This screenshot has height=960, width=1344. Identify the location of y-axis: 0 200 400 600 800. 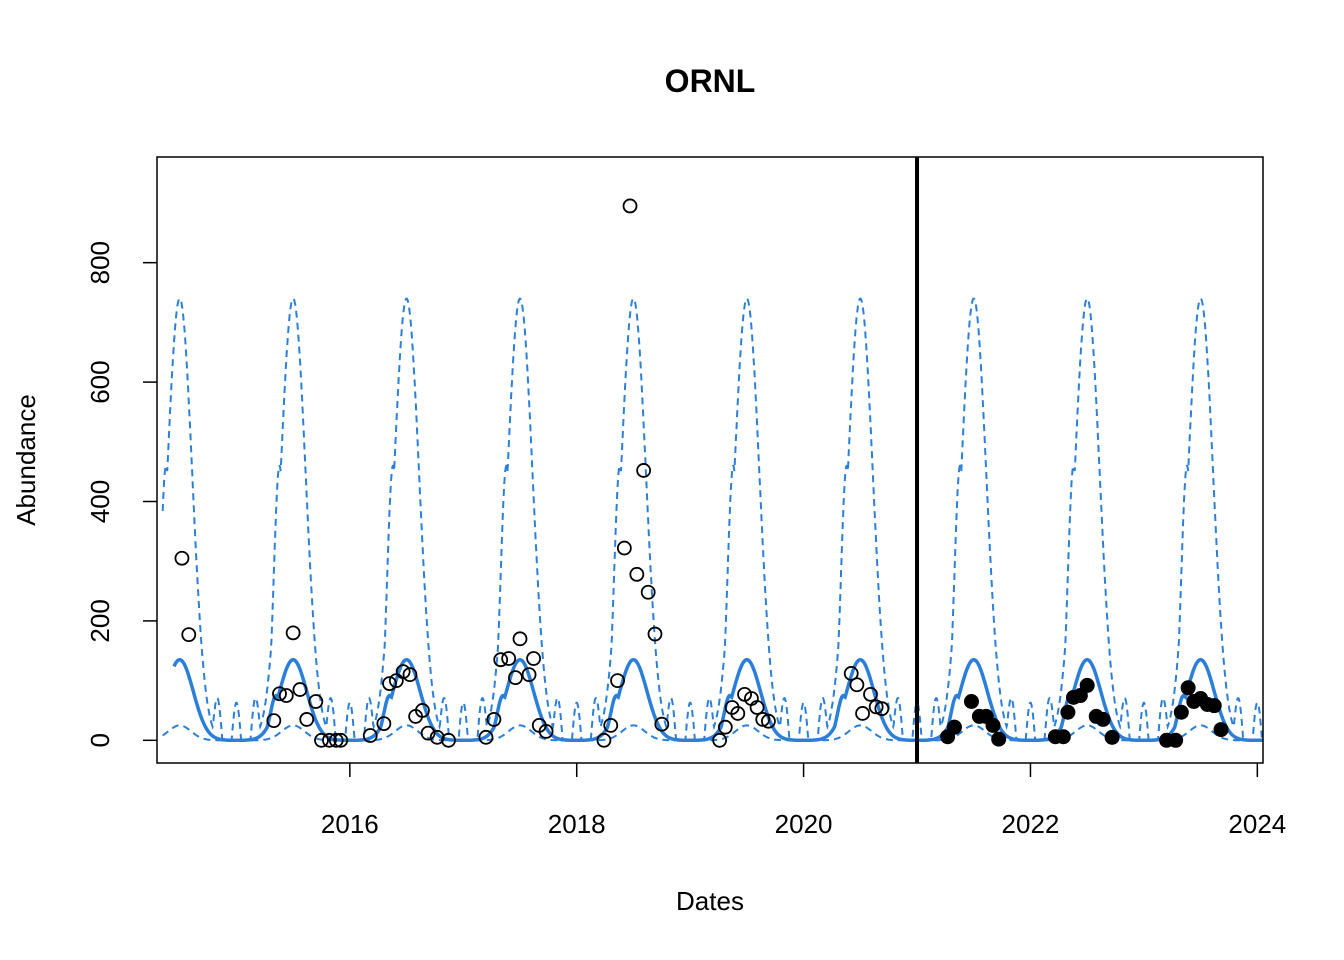
(121, 494).